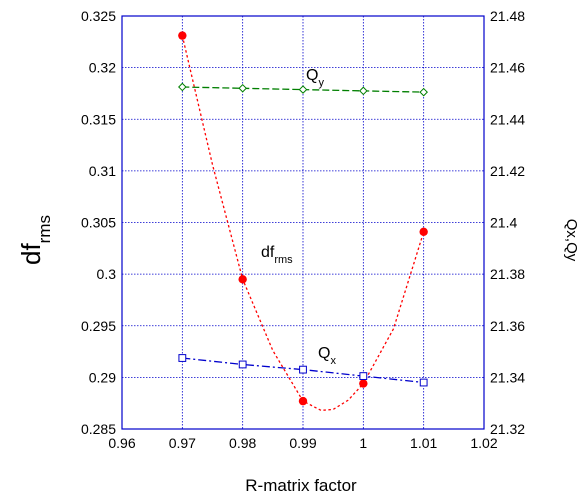 Image resolution: width=584 pixels, height=501 pixels. I want to click on x-tick-label: 1, so click(363, 443).